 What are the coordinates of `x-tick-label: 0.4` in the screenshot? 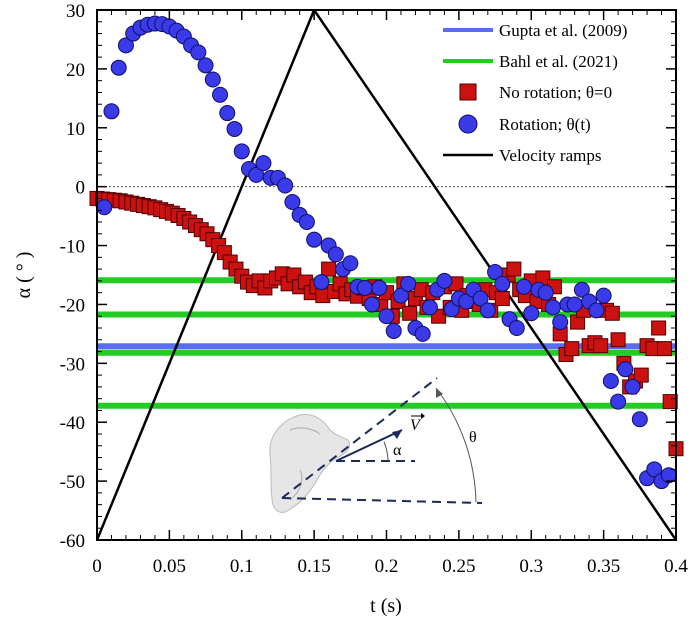 It's located at (676, 566).